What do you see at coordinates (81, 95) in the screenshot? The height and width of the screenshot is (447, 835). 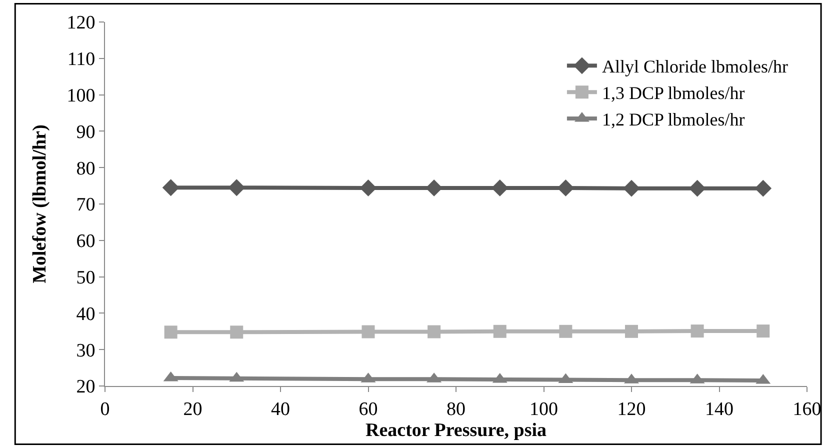 I see `y-tick-label: 100` at bounding box center [81, 95].